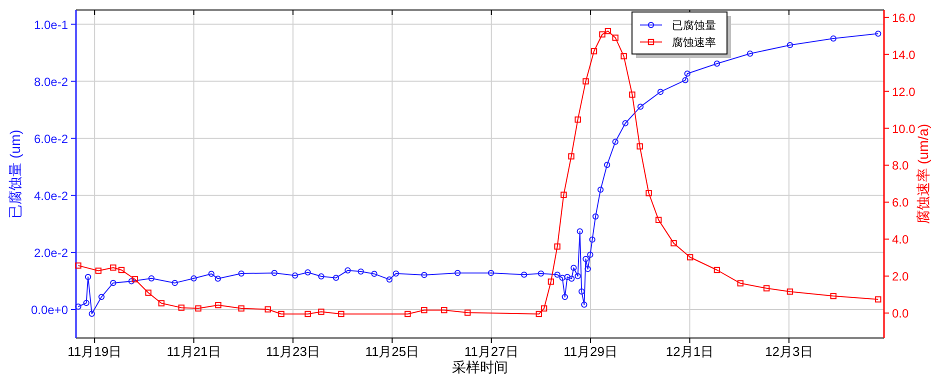 This screenshot has height=384, width=944. What do you see at coordinates (480, 367) in the screenshot?
I see `x-axis-title: 采样时间` at bounding box center [480, 367].